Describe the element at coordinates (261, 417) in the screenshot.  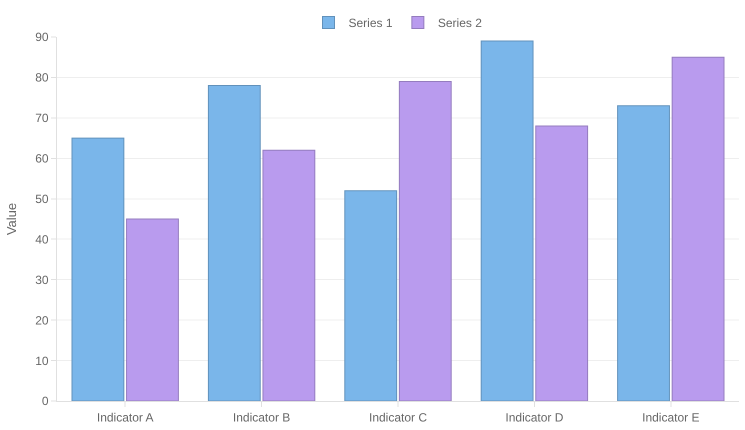
I see `x-tick-label: Indicator B` at that location.